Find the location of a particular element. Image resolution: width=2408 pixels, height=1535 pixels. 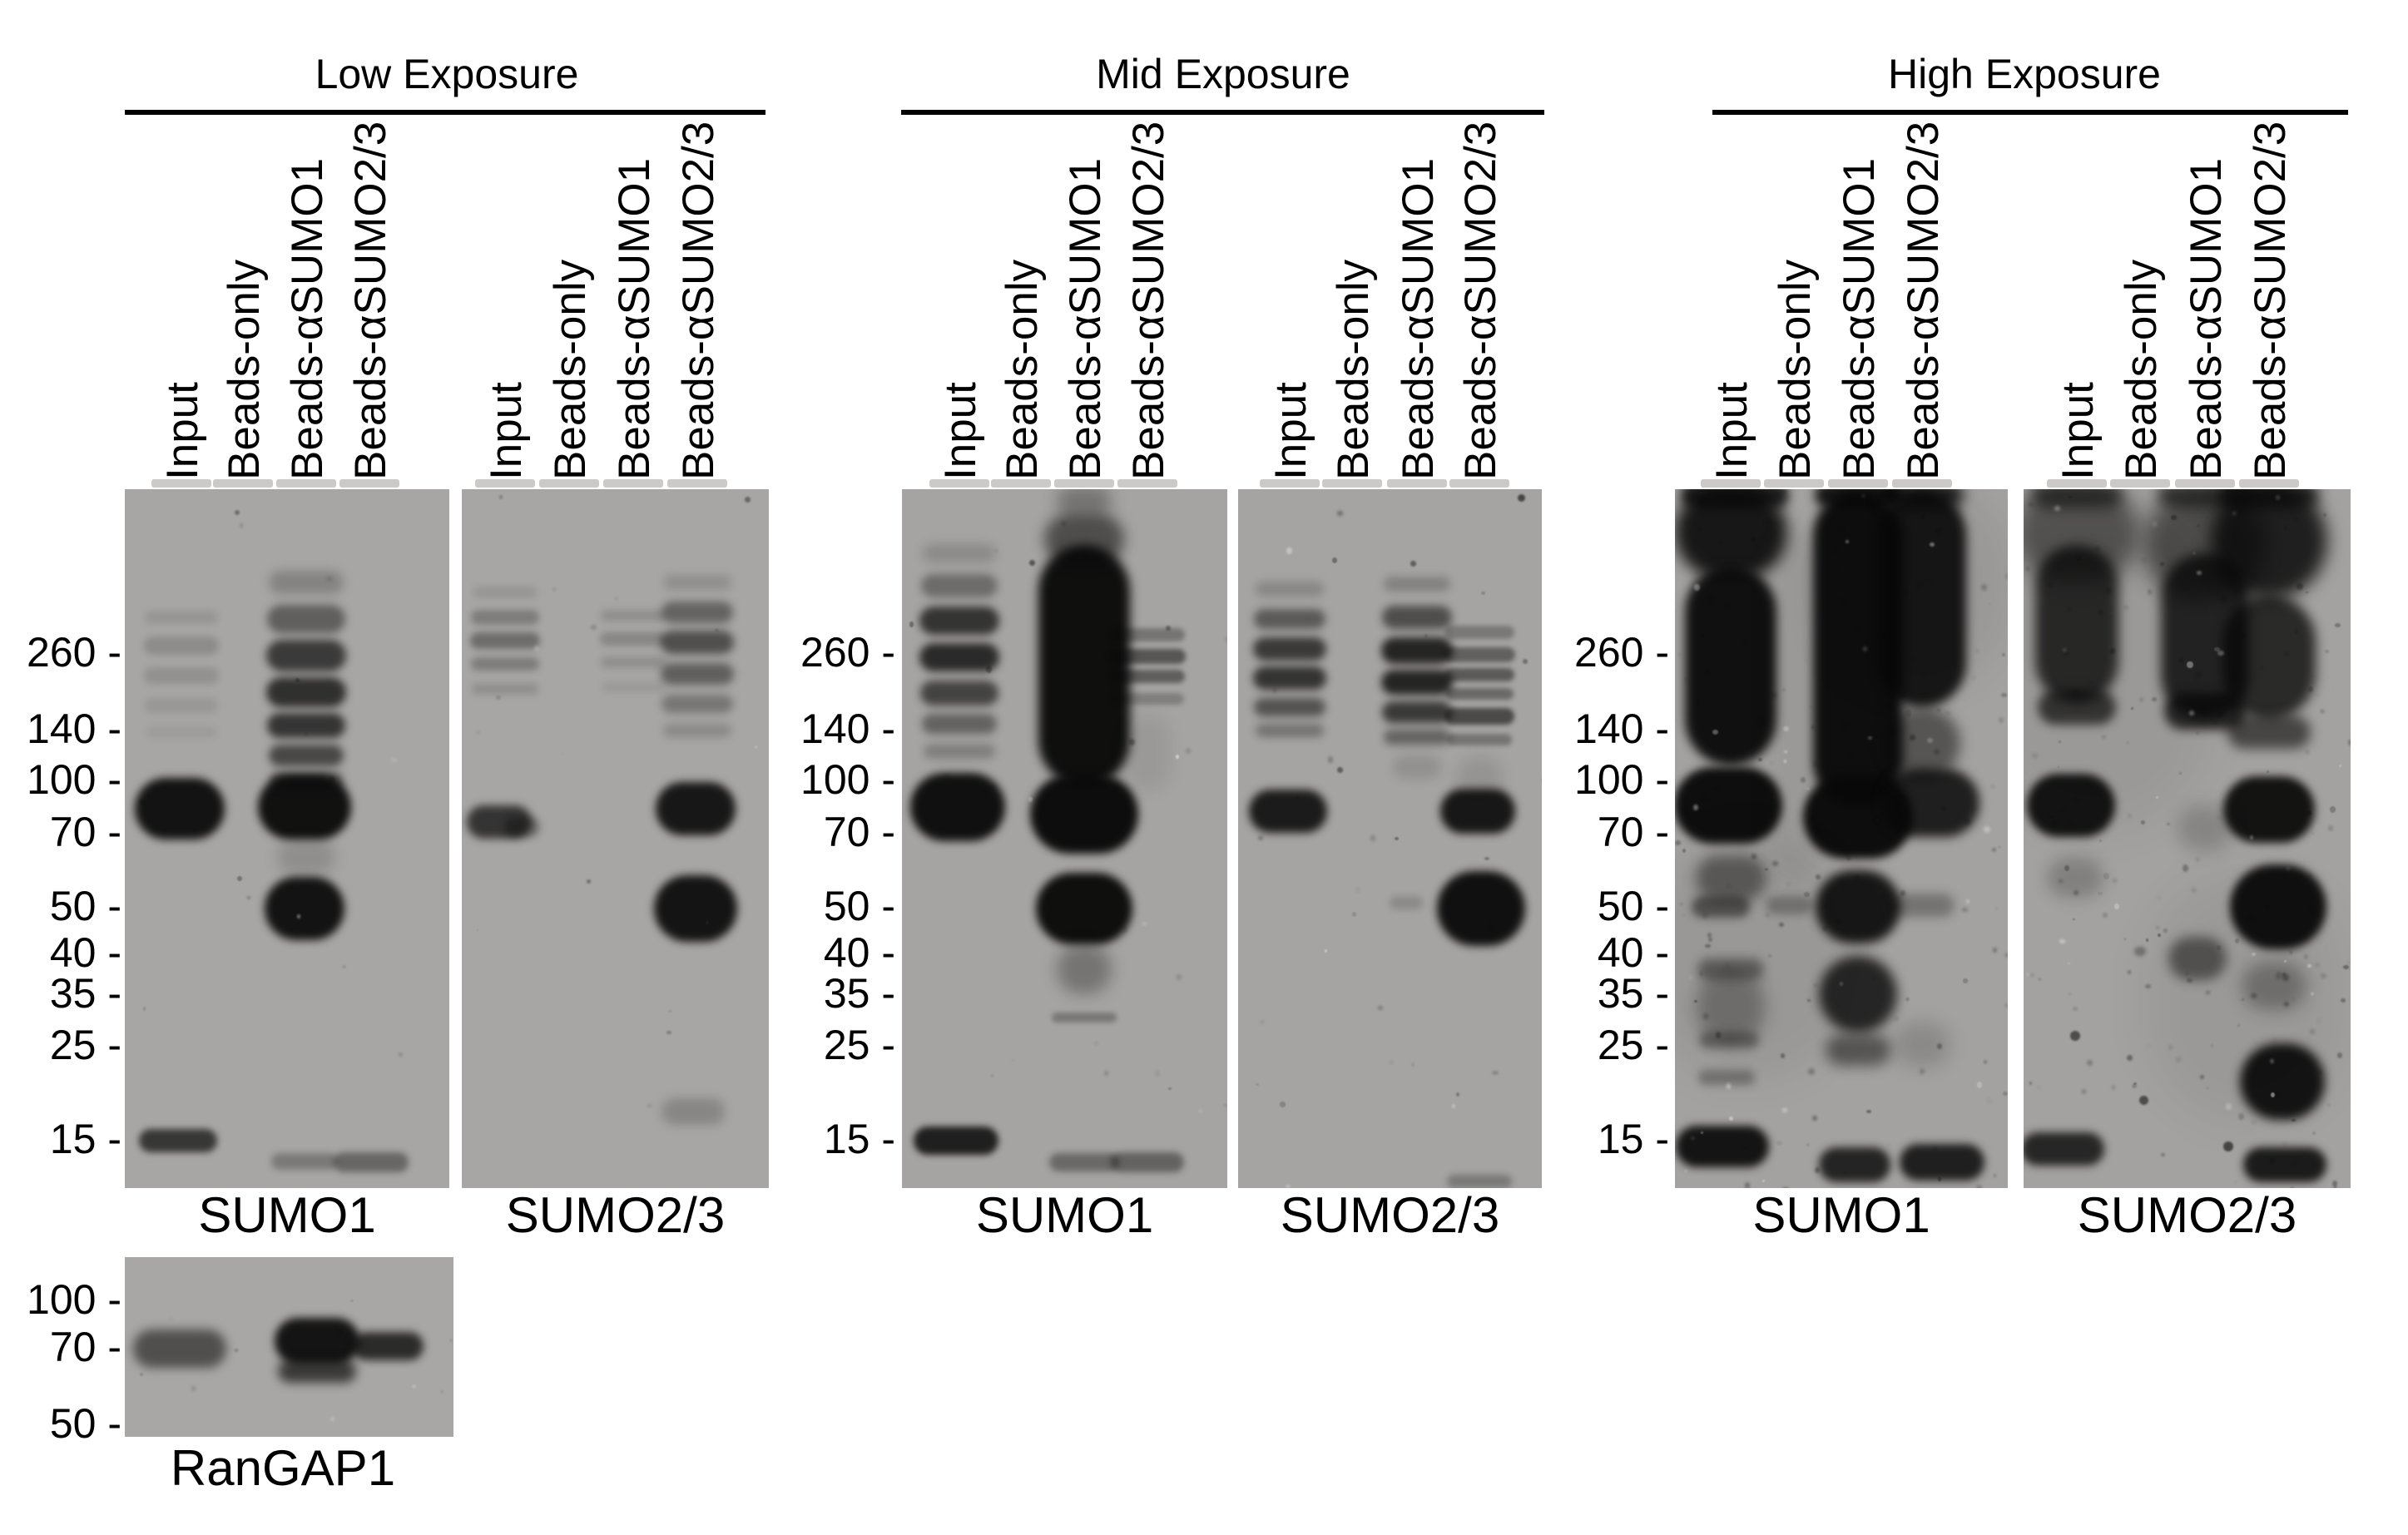

mw-marker-label: 100 - is located at coordinates (74, 1299).